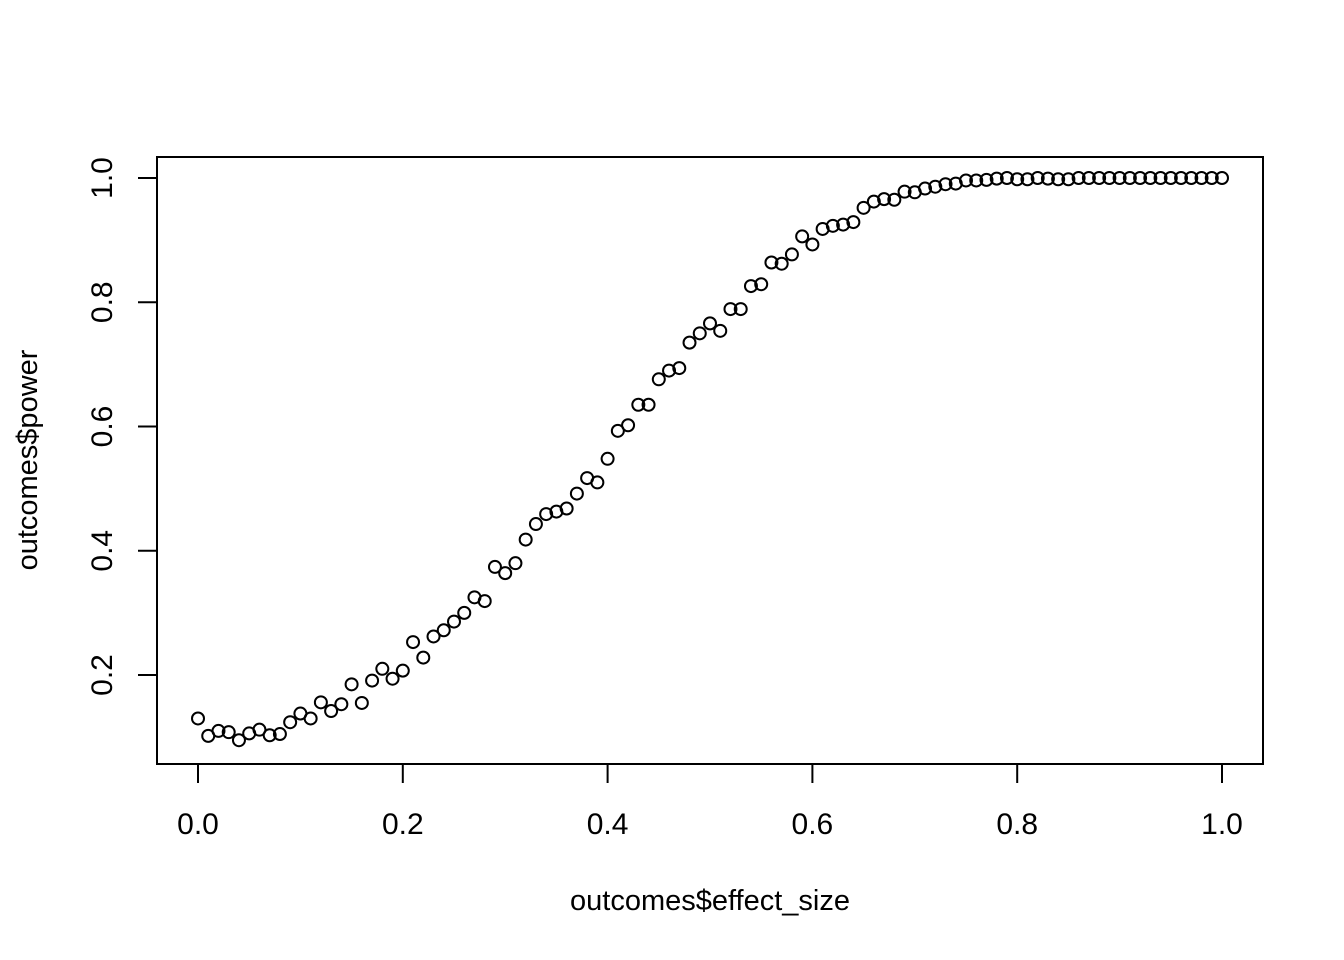  Describe the element at coordinates (28, 459) in the screenshot. I see `y-axis-label: outcomes$power` at that location.